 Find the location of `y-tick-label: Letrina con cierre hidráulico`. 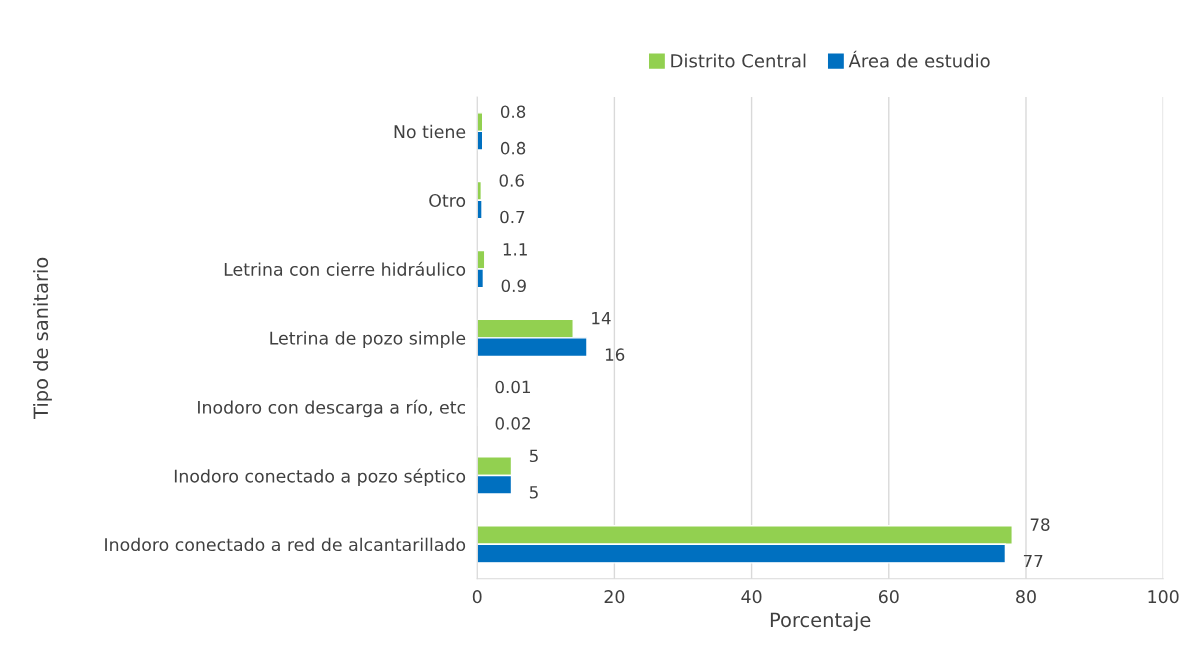

y-tick-label: Letrina con cierre hidráulico is located at coordinates (345, 268).